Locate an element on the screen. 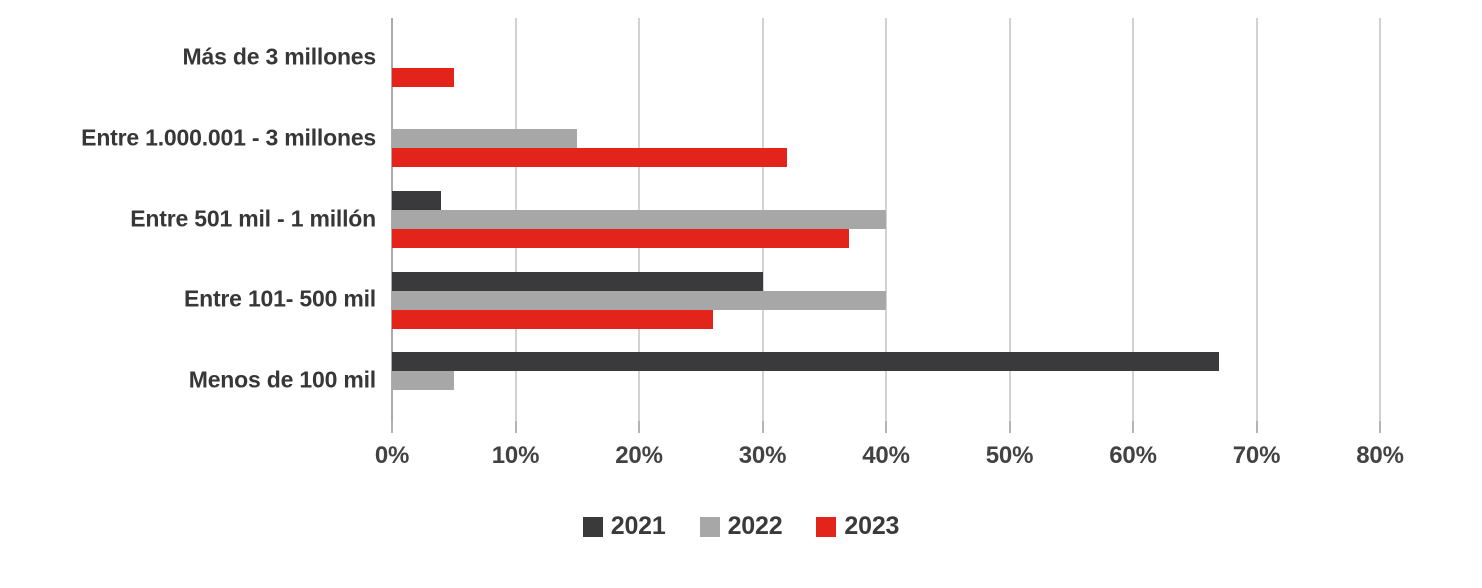  bar-2021-entre-101-500-mil is located at coordinates (577, 281).